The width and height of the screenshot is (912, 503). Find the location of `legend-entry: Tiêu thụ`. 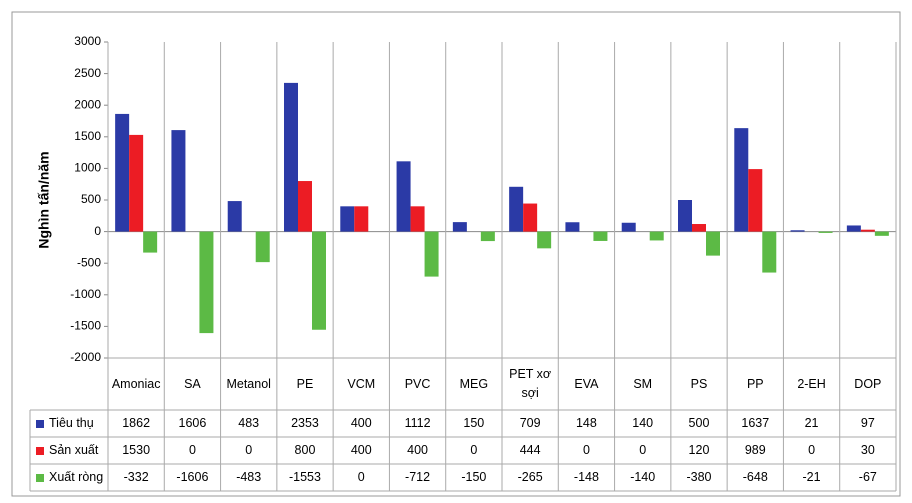

legend-entry: Tiêu thụ is located at coordinates (69, 423).